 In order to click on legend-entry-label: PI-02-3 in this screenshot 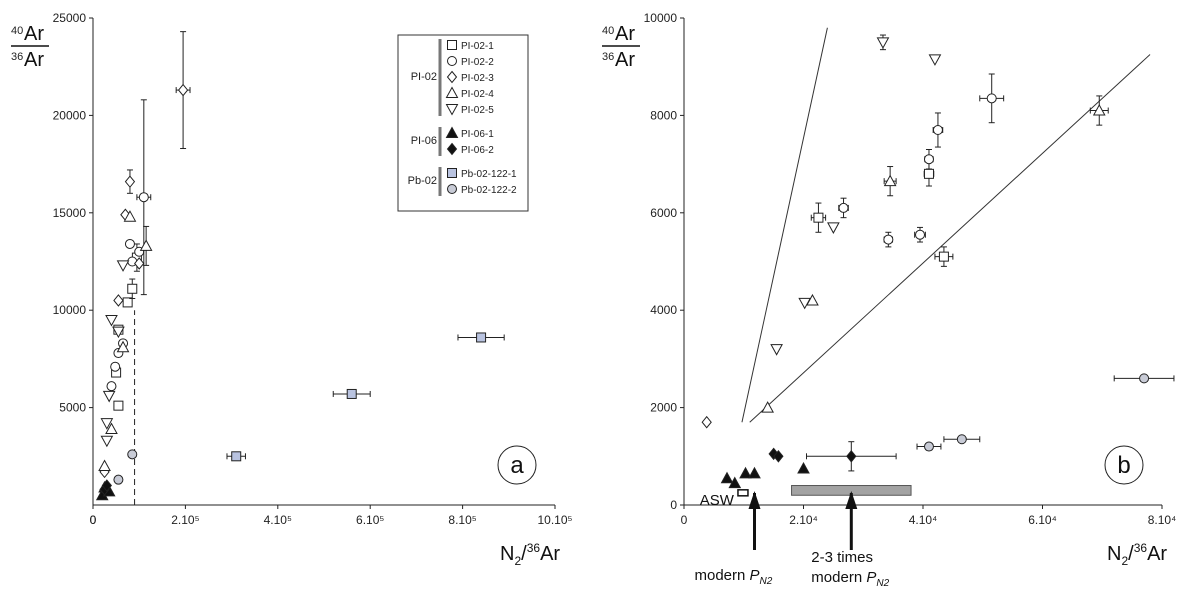, I will do `click(477, 78)`.